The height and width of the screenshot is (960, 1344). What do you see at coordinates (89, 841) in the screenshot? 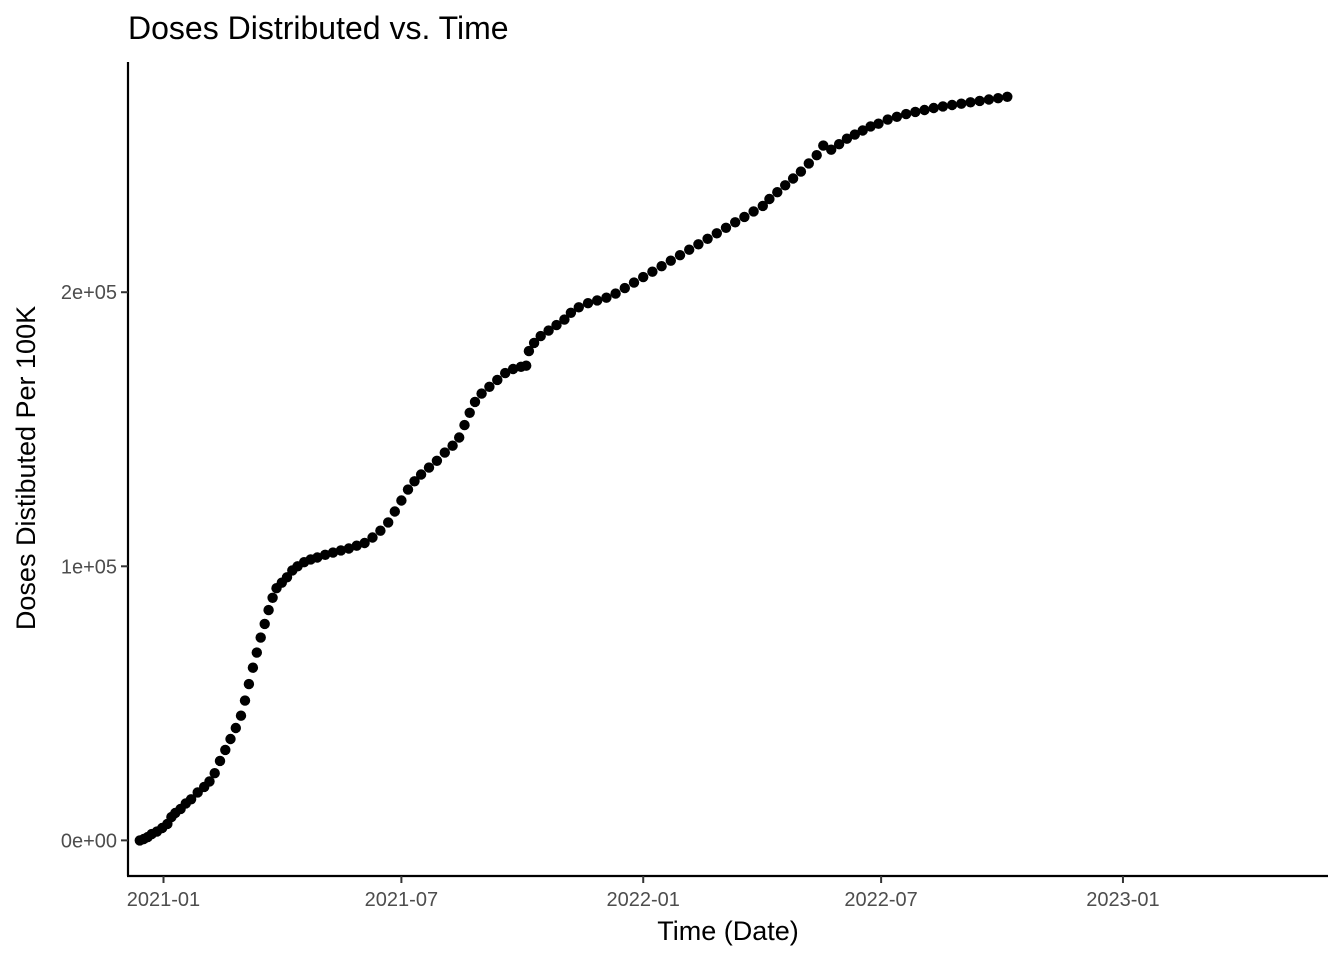
I see `y-tick-label: 0e+00` at bounding box center [89, 841].